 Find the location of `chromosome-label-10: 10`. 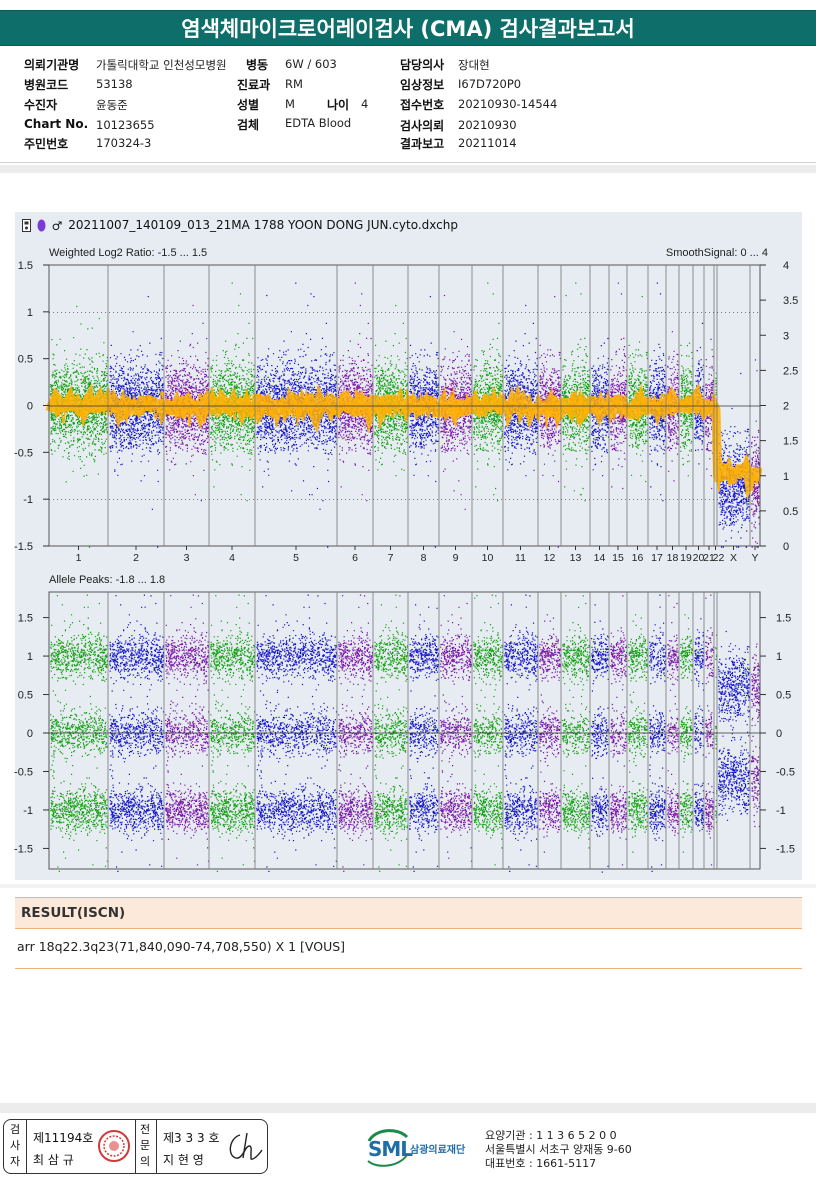

chromosome-label-10: 10 is located at coordinates (488, 558).